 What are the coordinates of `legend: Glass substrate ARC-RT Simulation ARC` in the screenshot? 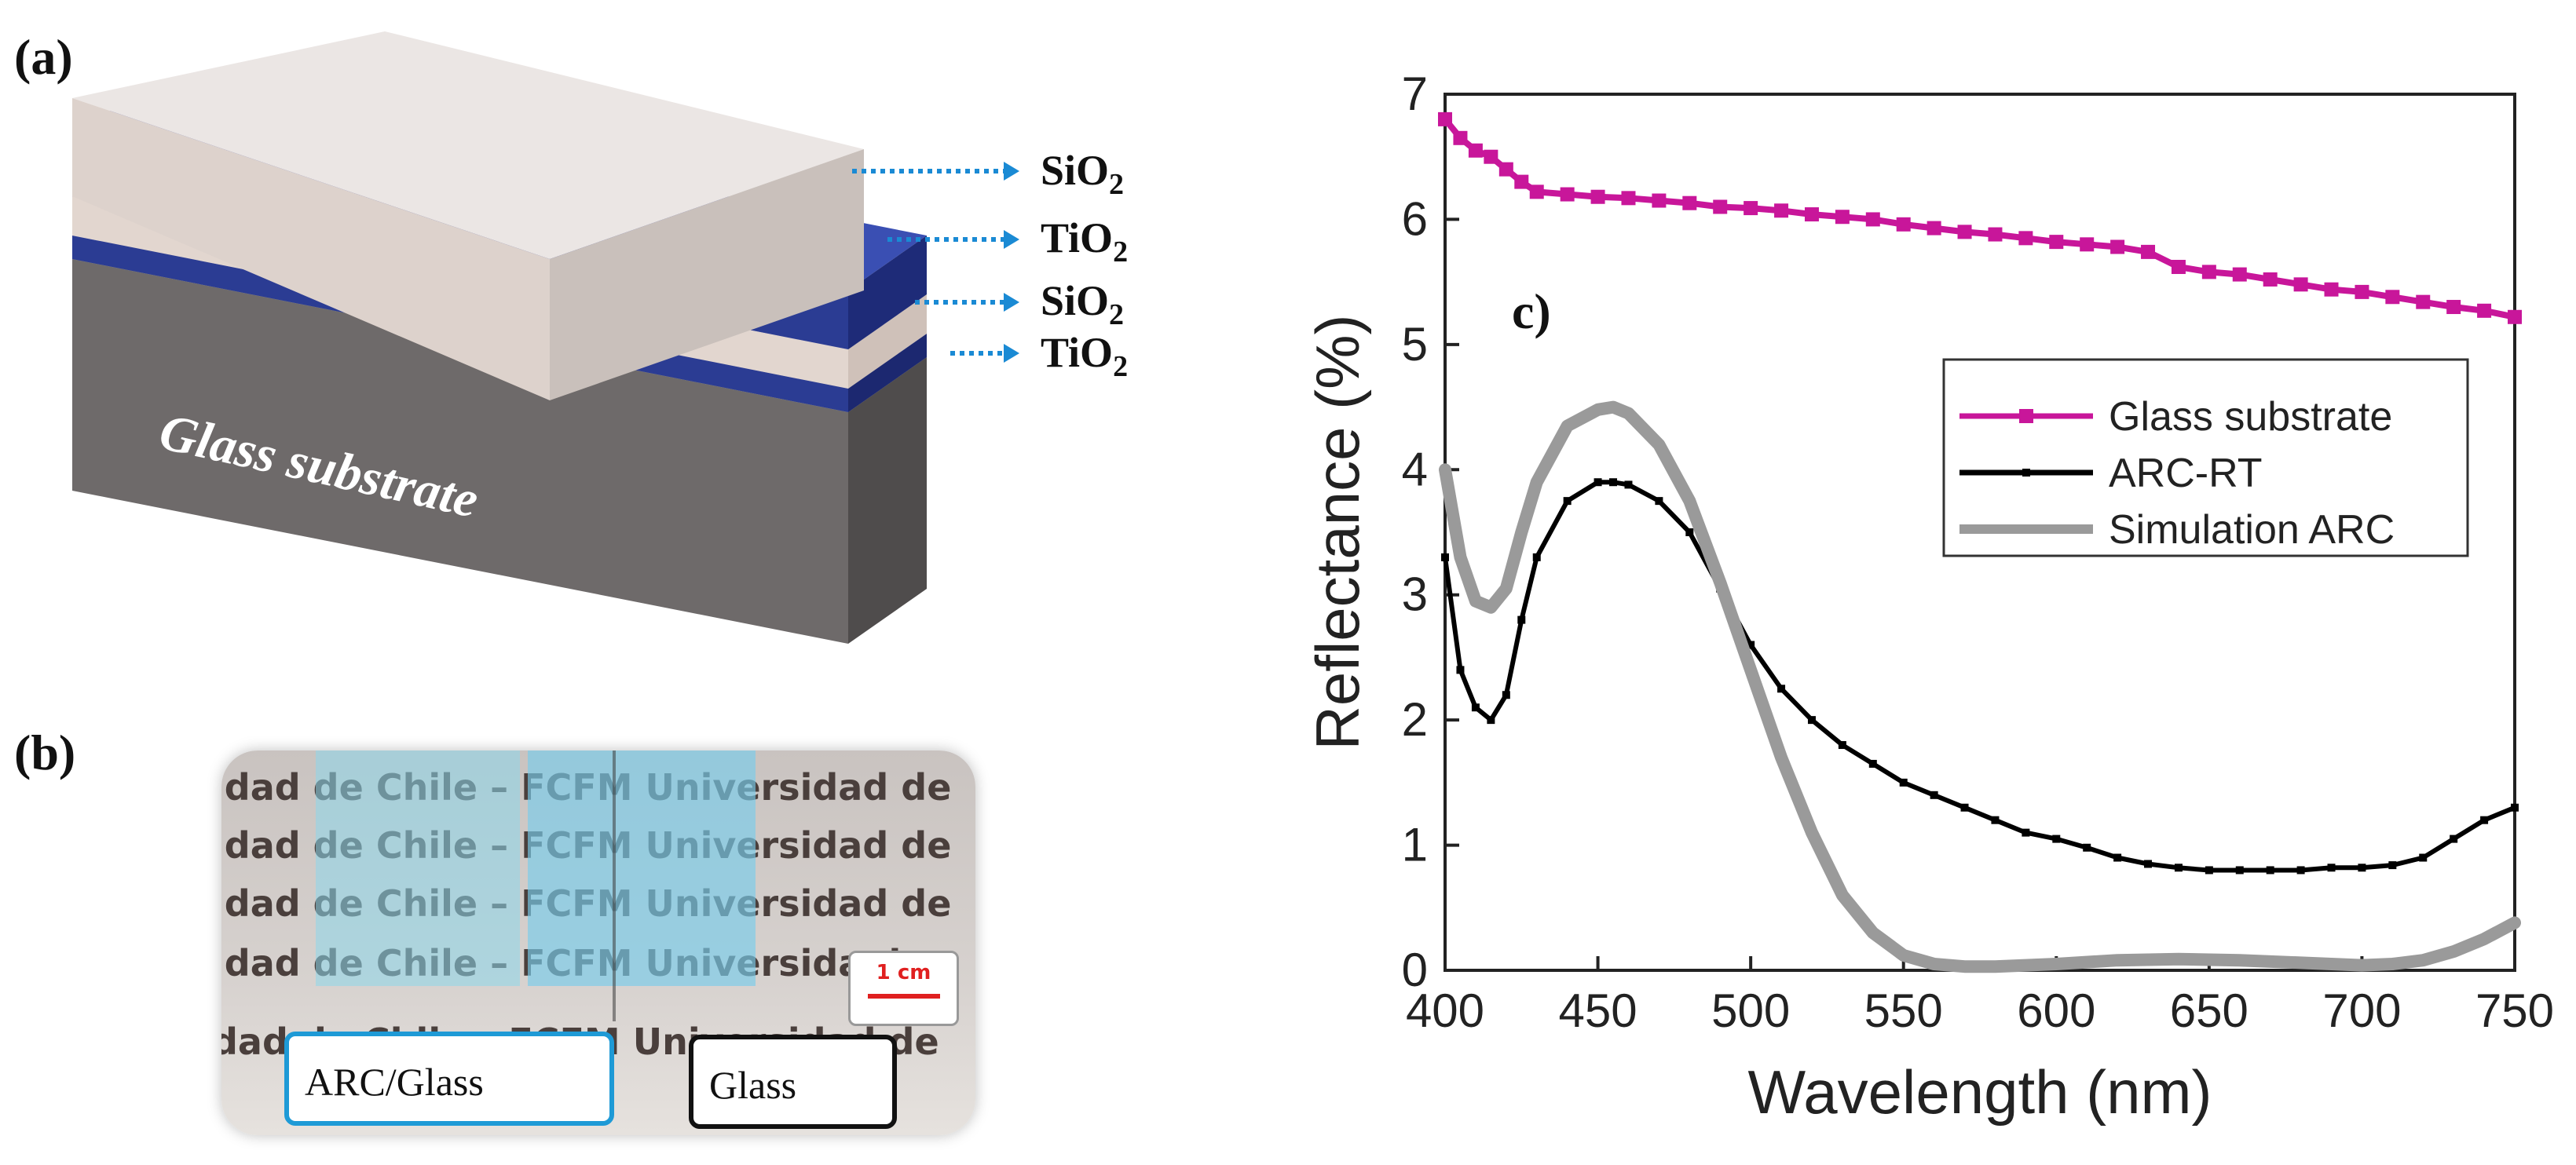 It's located at (2205, 457).